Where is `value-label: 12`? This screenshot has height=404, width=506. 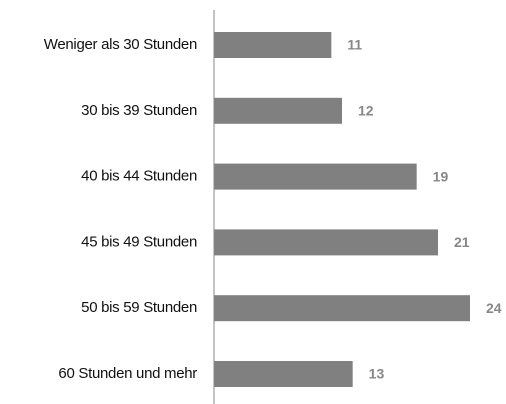
value-label: 12 is located at coordinates (366, 111).